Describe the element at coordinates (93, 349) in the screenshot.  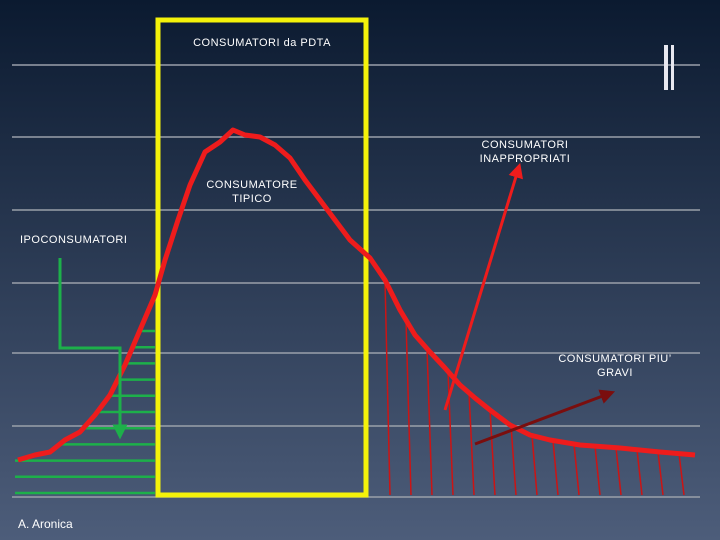
I see `hypo-arrow` at that location.